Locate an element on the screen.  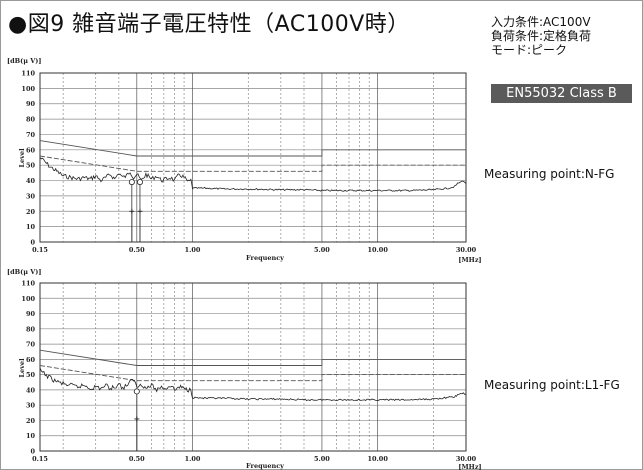
chart2-y-tick-label: 100 is located at coordinates (28, 299).